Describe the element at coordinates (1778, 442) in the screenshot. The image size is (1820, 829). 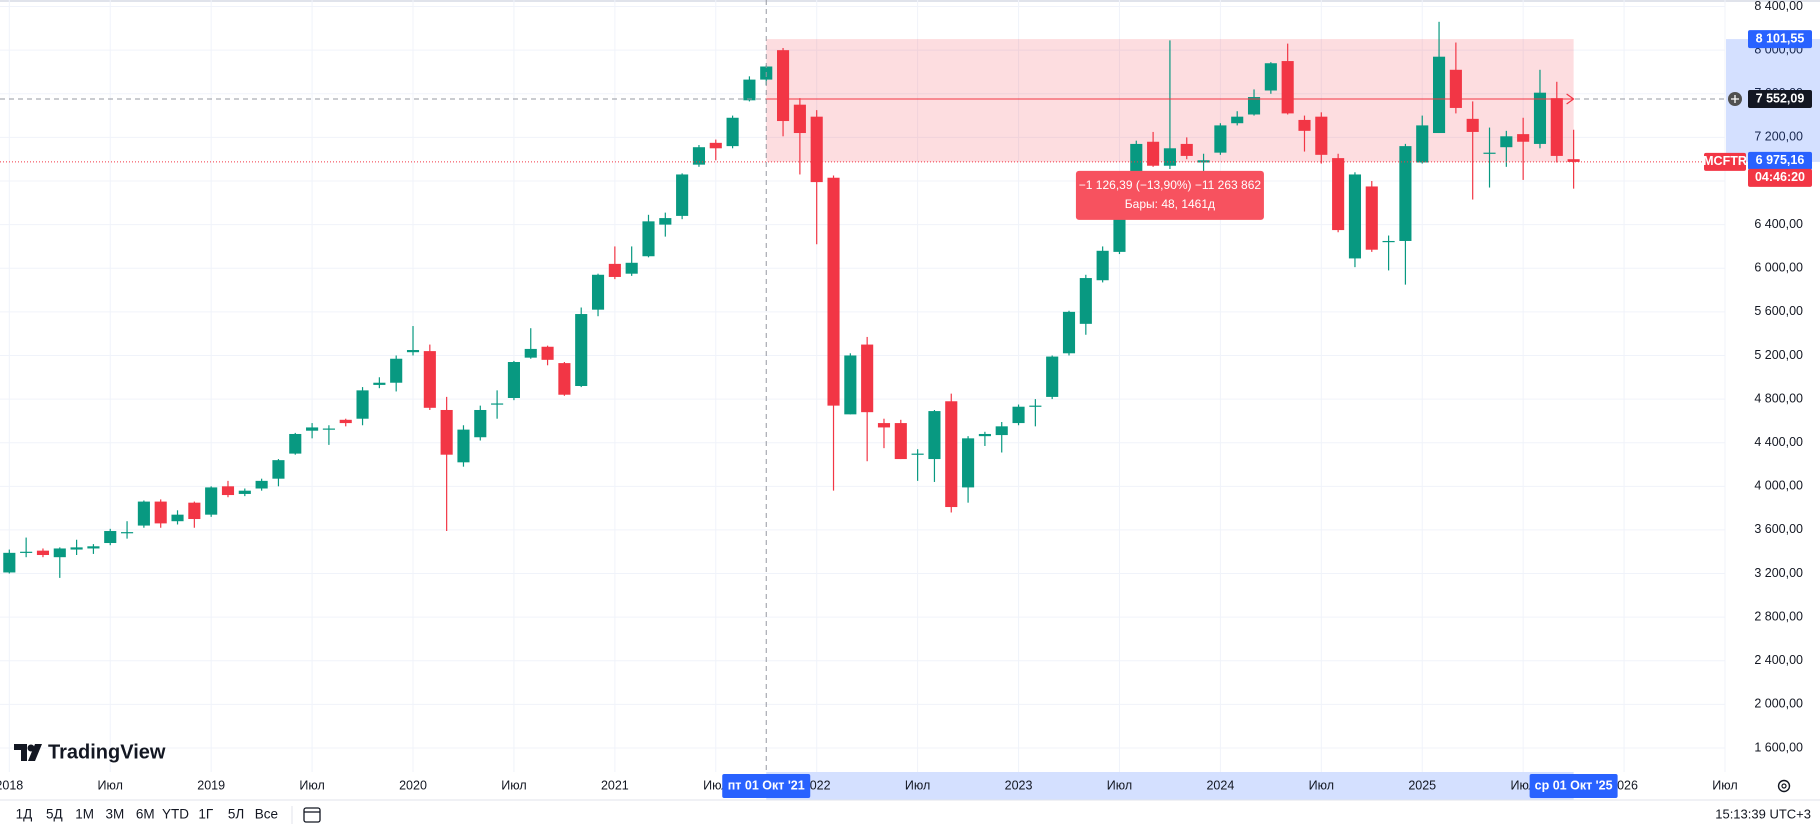
I see `y-tick-label: 4 400,00` at that location.